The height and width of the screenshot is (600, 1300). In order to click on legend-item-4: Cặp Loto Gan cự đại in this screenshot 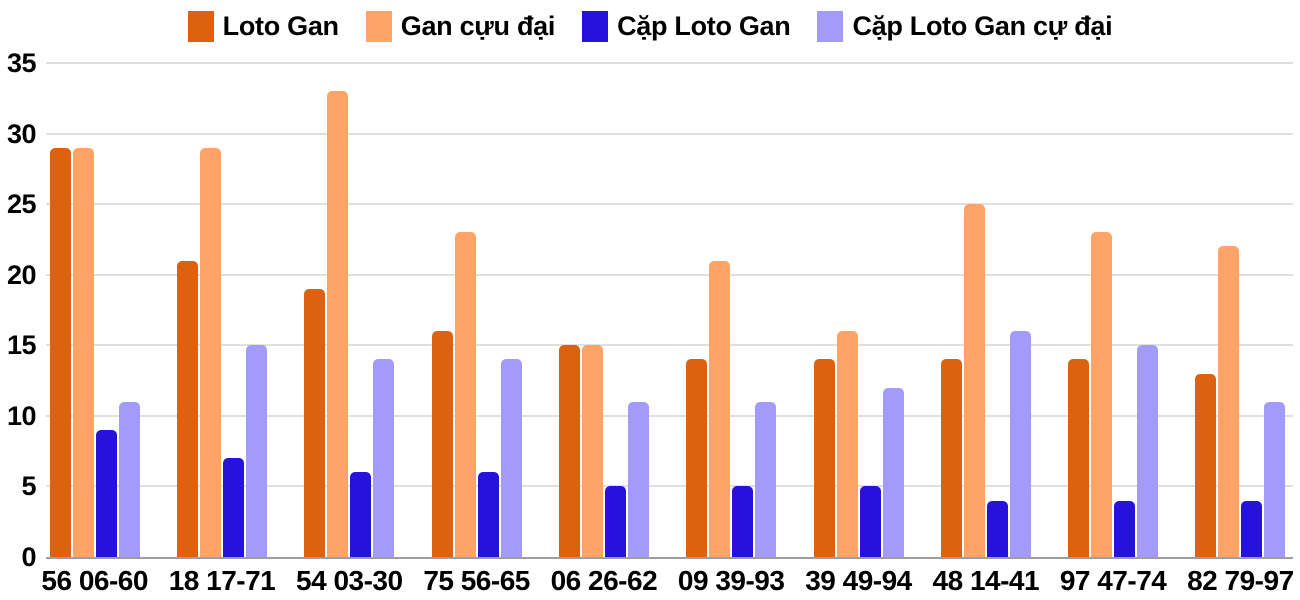, I will do `click(965, 26)`.